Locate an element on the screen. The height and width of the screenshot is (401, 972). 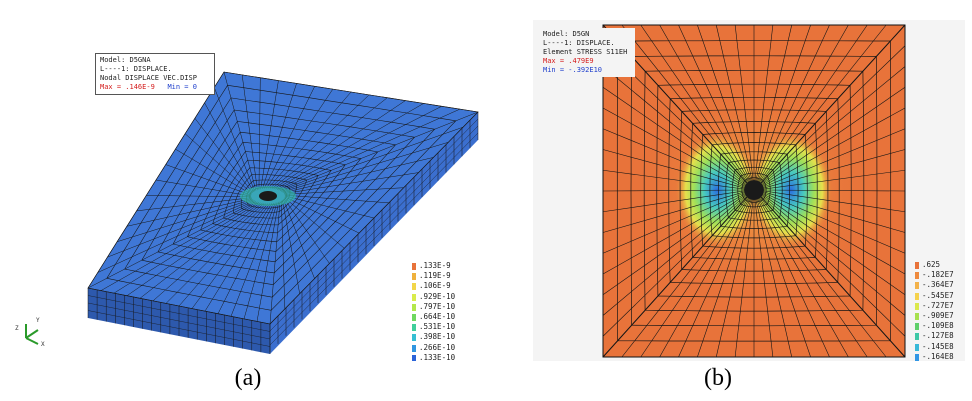
a-legend-row: .119E-9 is located at coordinates (442, 276).